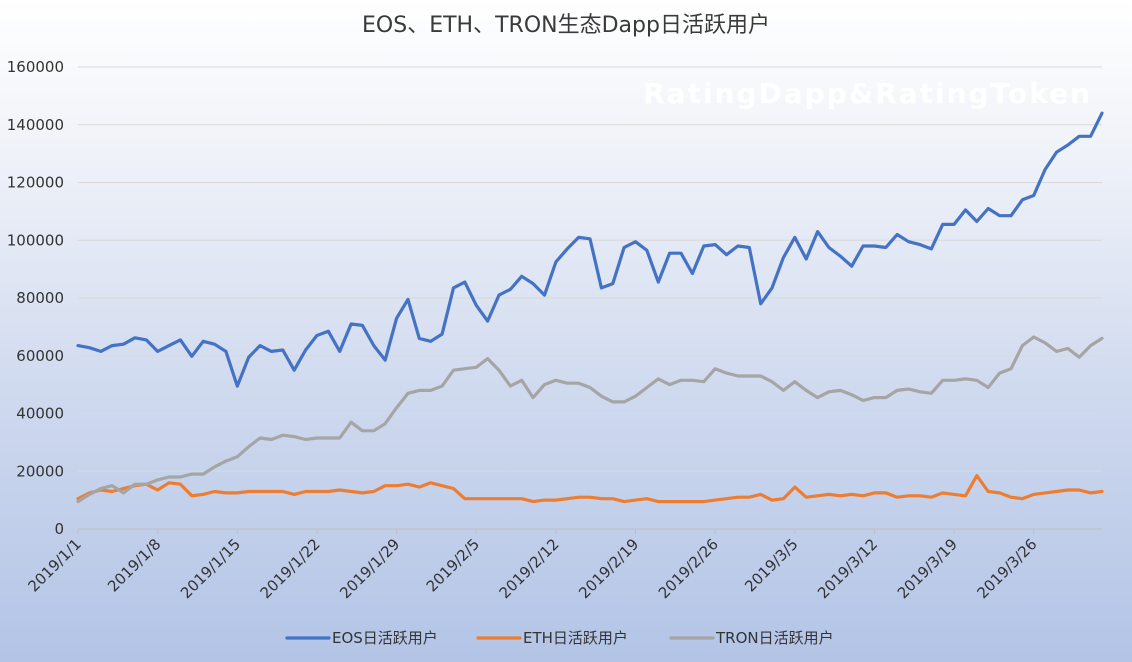  What do you see at coordinates (40, 414) in the screenshot?
I see `y-tick-label: 40000` at bounding box center [40, 414].